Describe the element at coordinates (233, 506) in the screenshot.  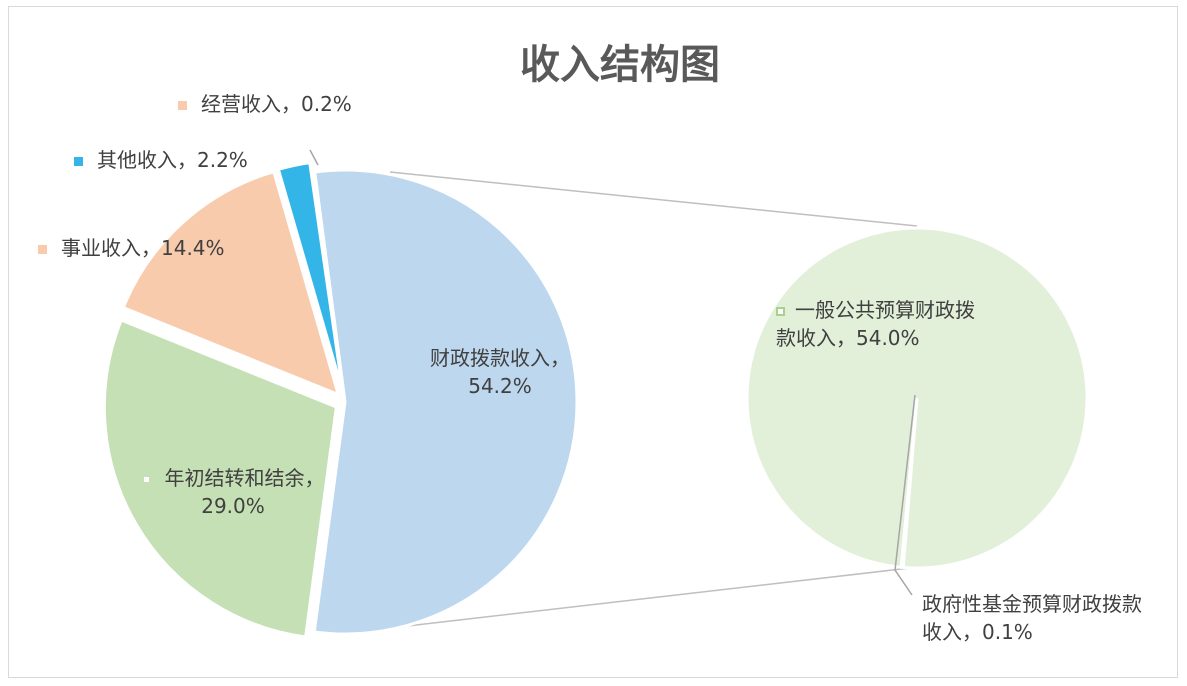
I see `label-value: 29.0%` at that location.